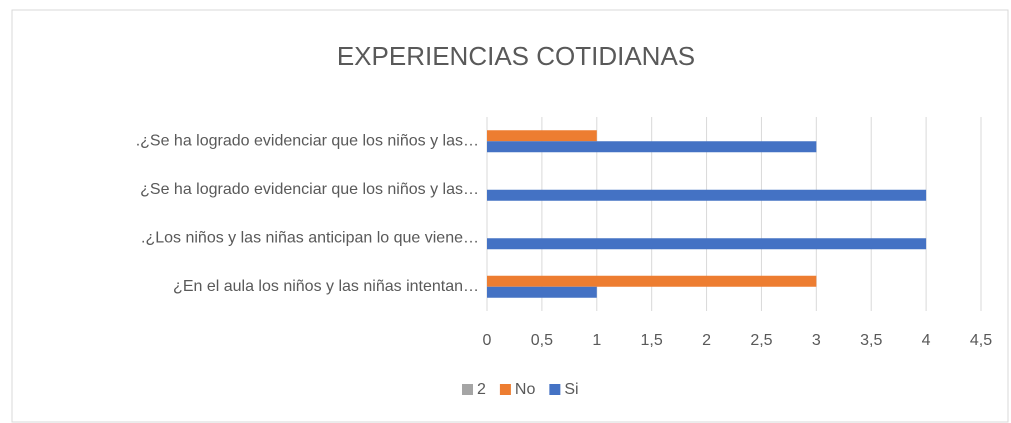 The width and height of the screenshot is (1011, 423). What do you see at coordinates (981, 340) in the screenshot?
I see `x-tick-label: 4,5` at bounding box center [981, 340].